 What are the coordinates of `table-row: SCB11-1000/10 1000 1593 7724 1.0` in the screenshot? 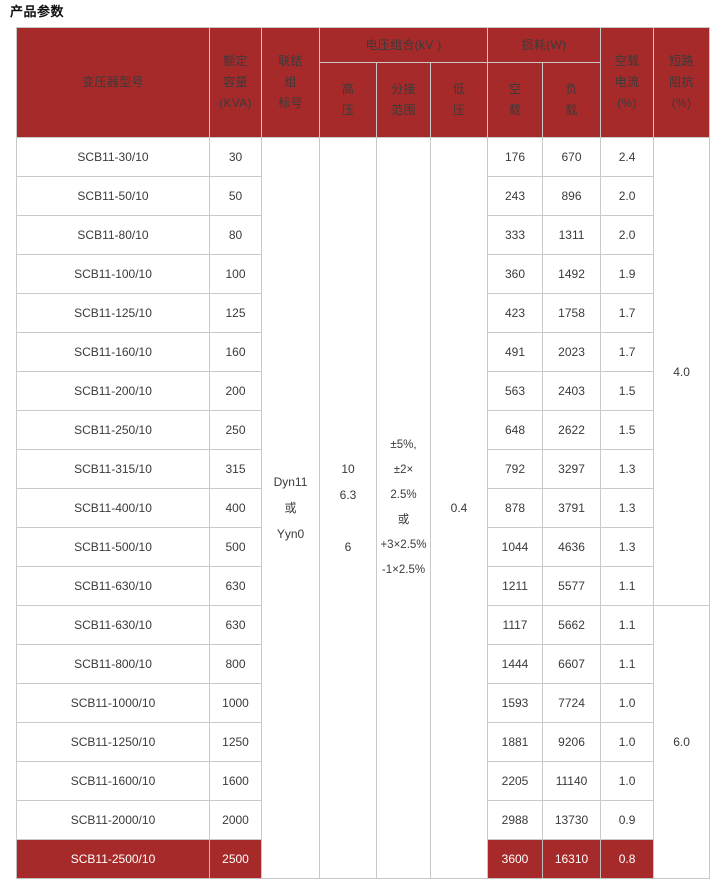 It's located at (363, 703).